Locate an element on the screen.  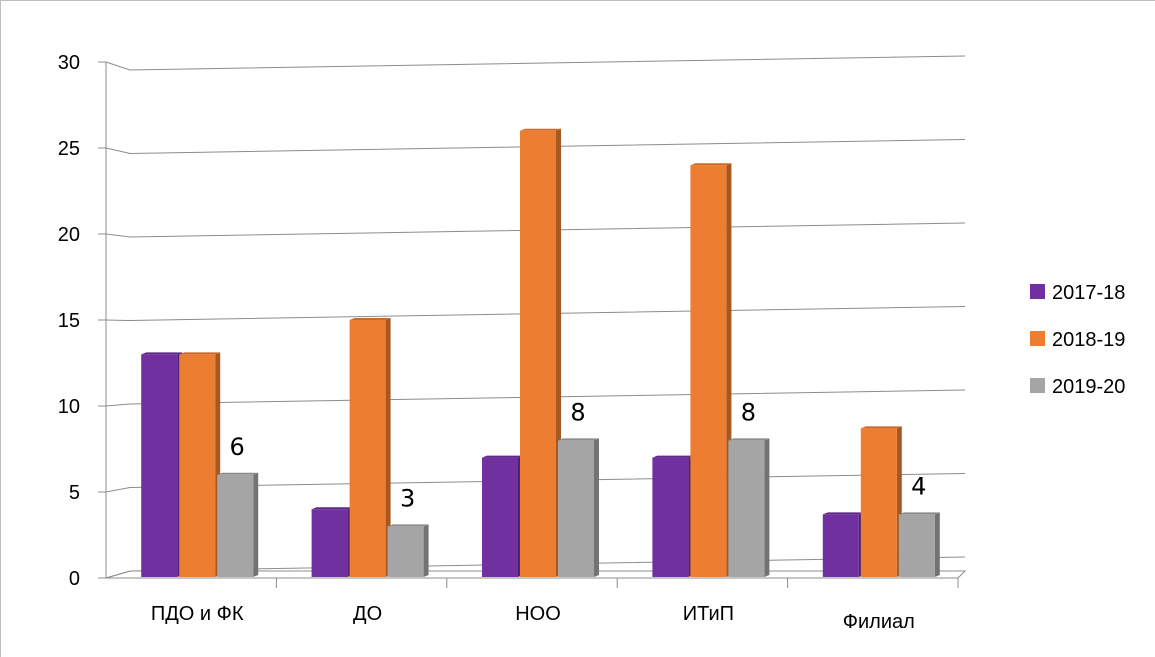
y-tick-label: 15 is located at coordinates (69, 321).